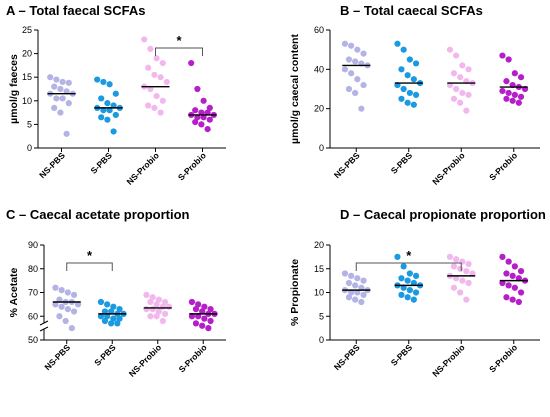 The height and width of the screenshot is (417, 550). Describe the element at coordinates (319, 293) in the screenshot. I see `y-tick-label: 10` at that location.